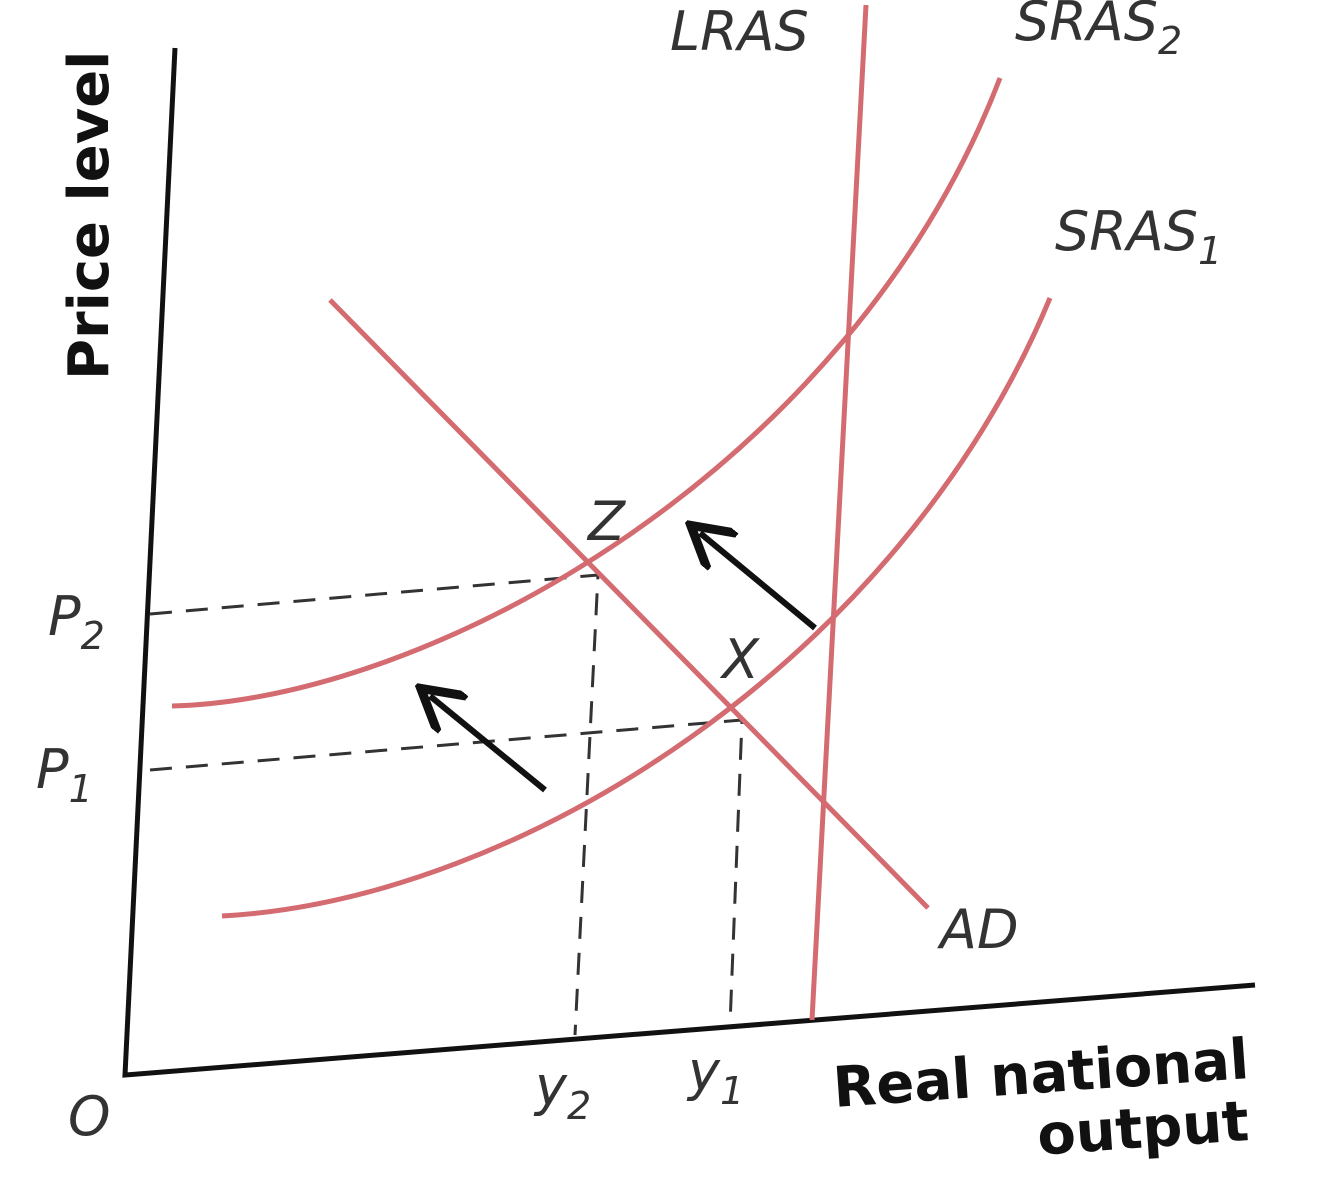 This screenshot has height=1191, width=1334. Describe the element at coordinates (606, 521) in the screenshot. I see `point-label: Z` at that location.